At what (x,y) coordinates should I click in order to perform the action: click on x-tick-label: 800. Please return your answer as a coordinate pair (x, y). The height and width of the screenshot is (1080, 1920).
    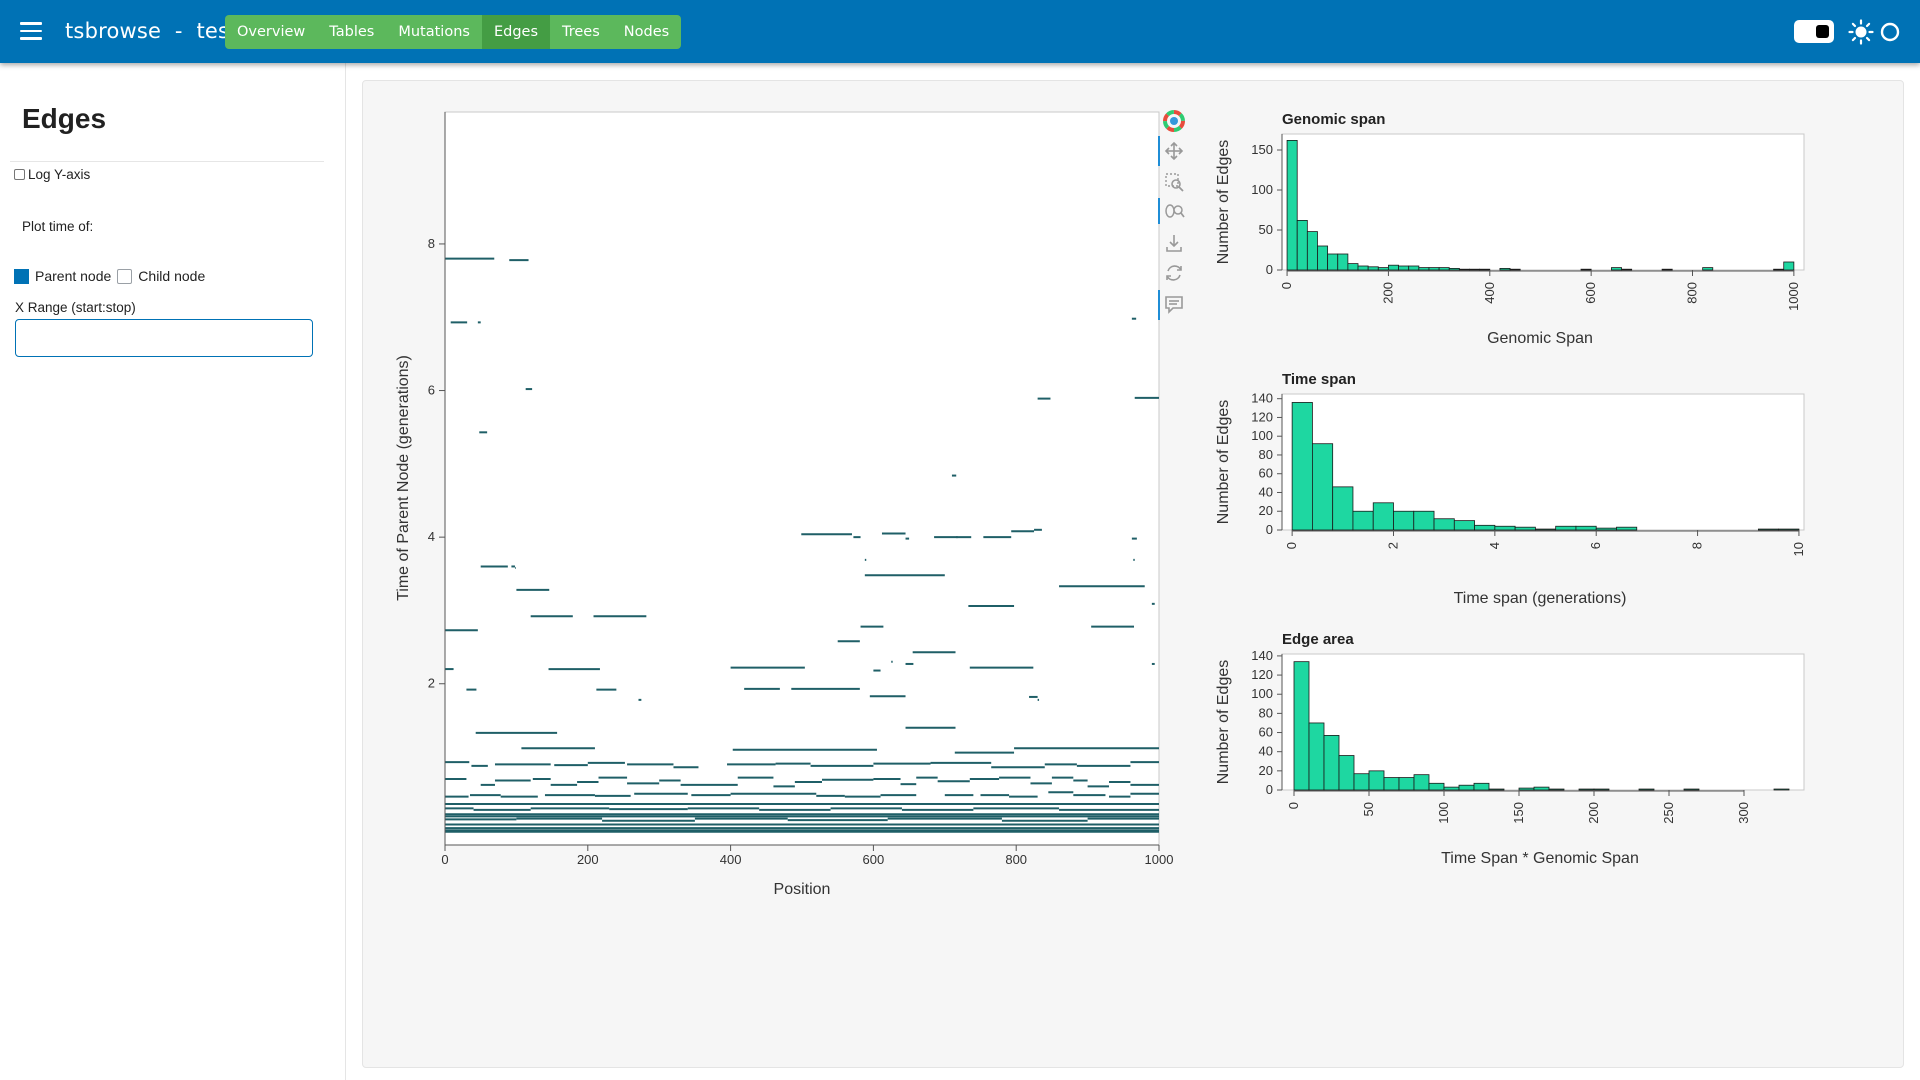
    Looking at the image, I should click on (1692, 293).